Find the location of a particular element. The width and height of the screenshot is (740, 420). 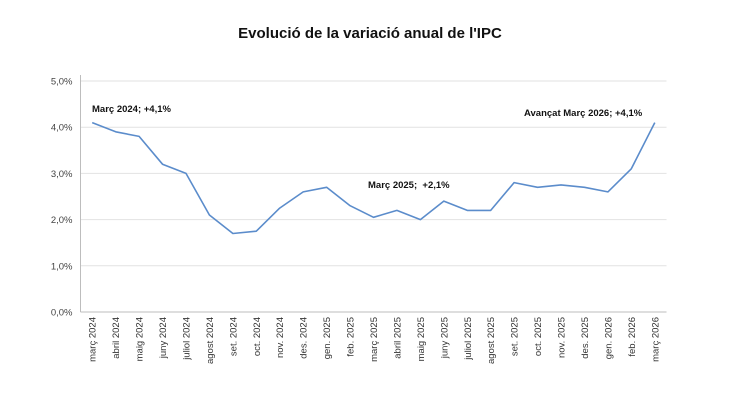

x-tick-label: agost 2024 is located at coordinates (210, 340).